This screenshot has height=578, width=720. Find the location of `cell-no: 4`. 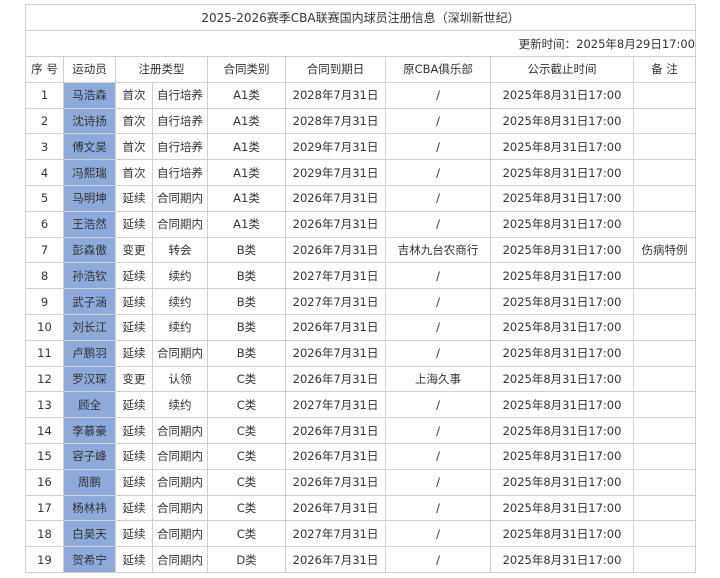

cell-no: 4 is located at coordinates (44, 172).